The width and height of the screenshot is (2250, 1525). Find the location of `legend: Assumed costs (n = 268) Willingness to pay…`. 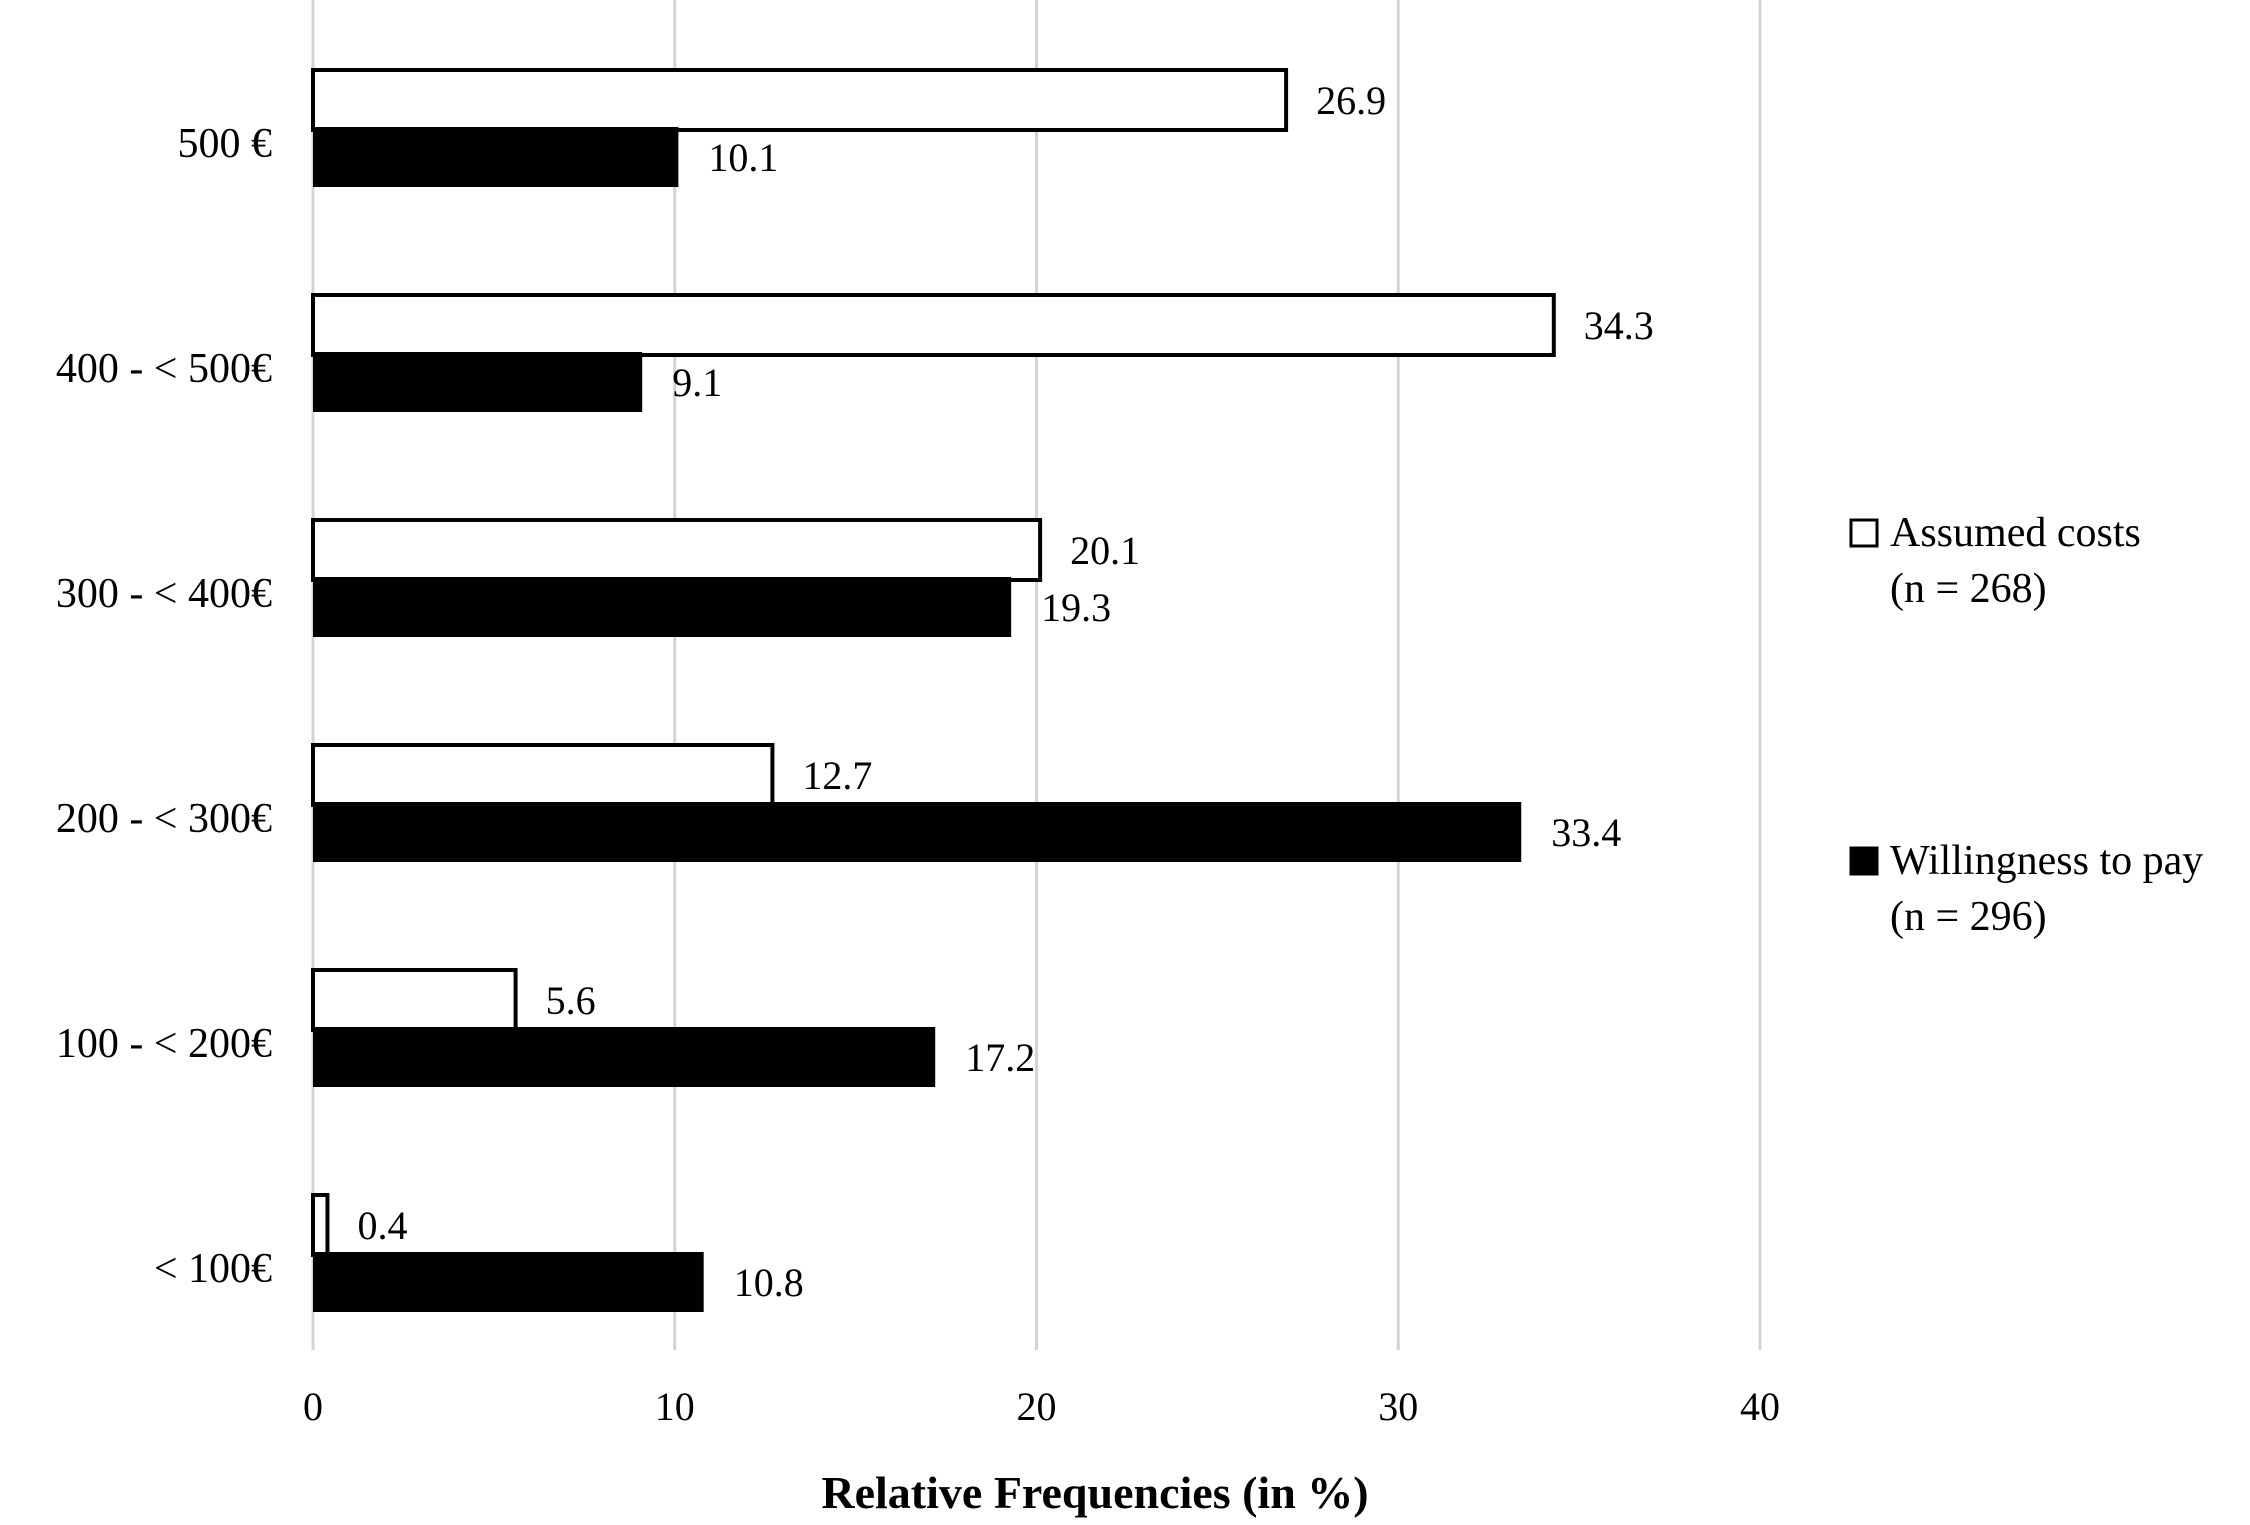

legend: Assumed costs (n = 268) Willingness to pay… is located at coordinates (2026, 725).